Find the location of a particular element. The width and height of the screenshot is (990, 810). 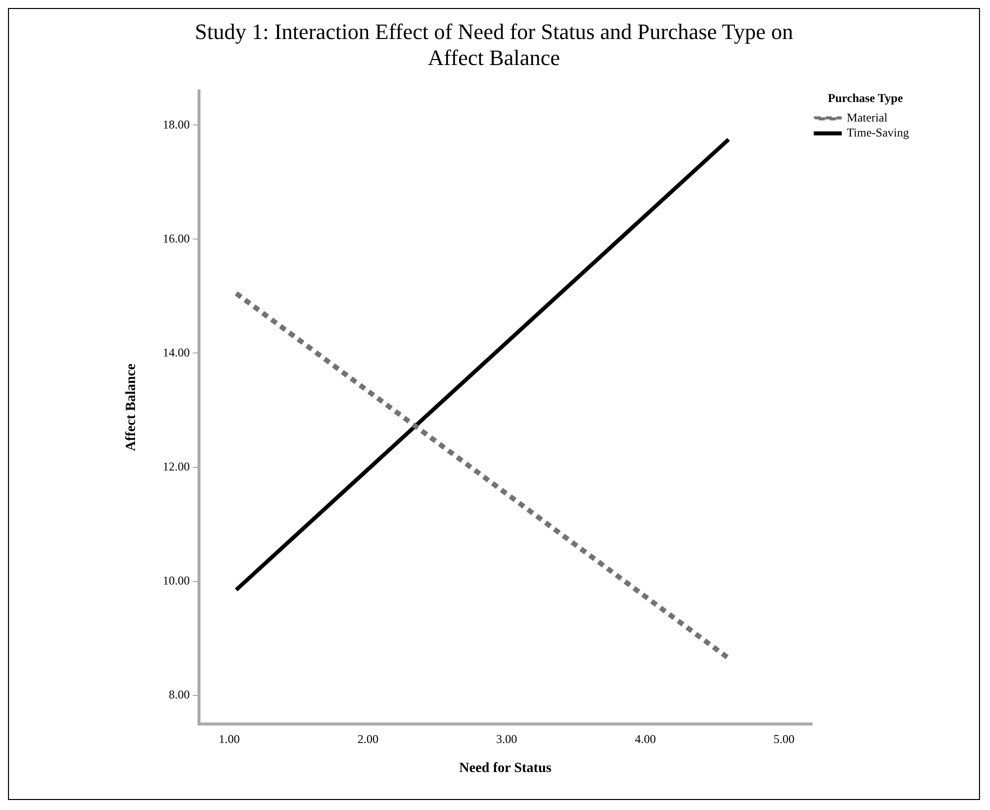

y-tick-label: 18.00 is located at coordinates (176, 124).